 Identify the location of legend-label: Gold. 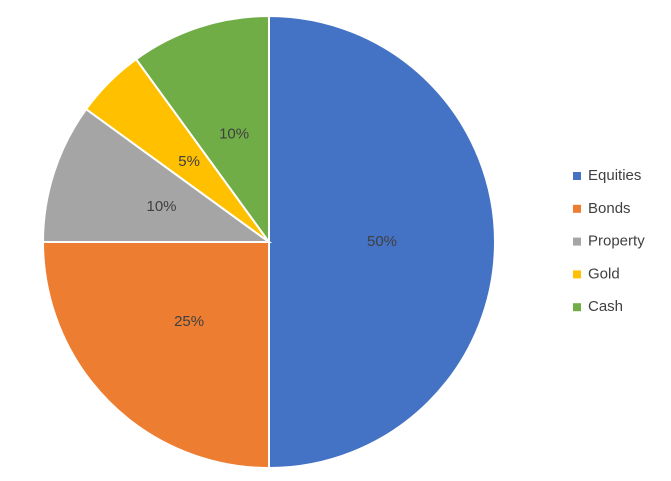
(604, 273).